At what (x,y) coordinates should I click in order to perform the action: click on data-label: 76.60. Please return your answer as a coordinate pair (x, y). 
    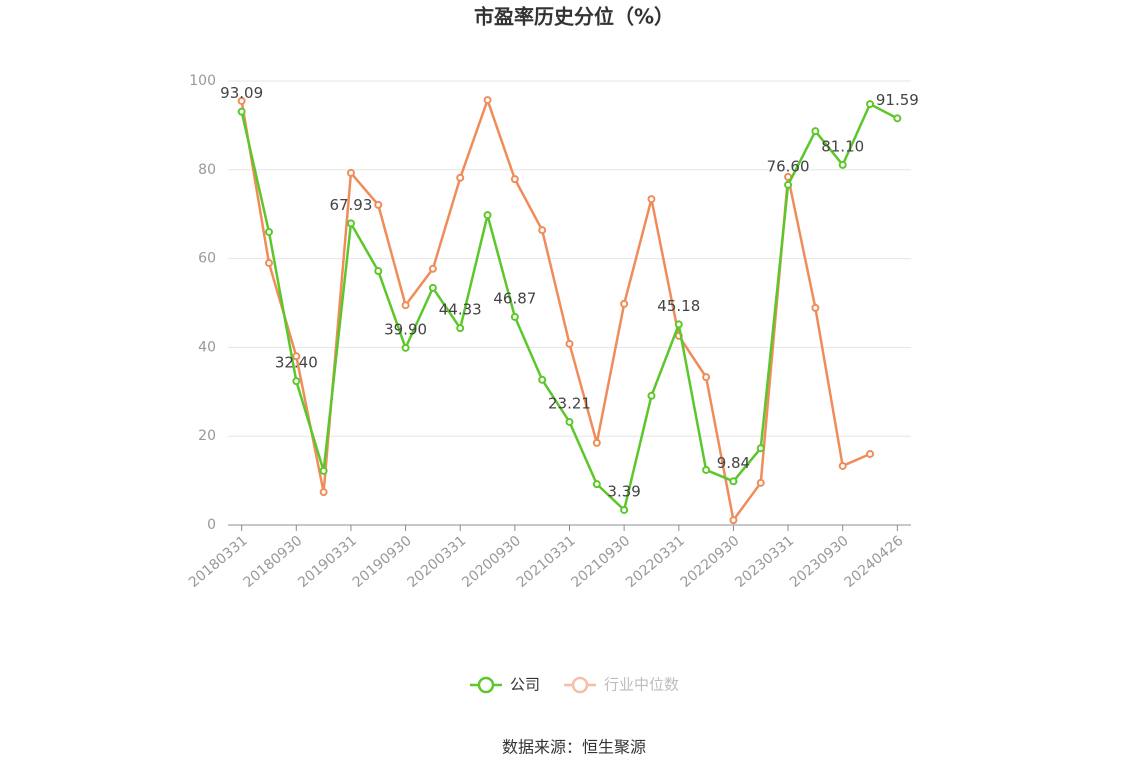
    Looking at the image, I should click on (788, 166).